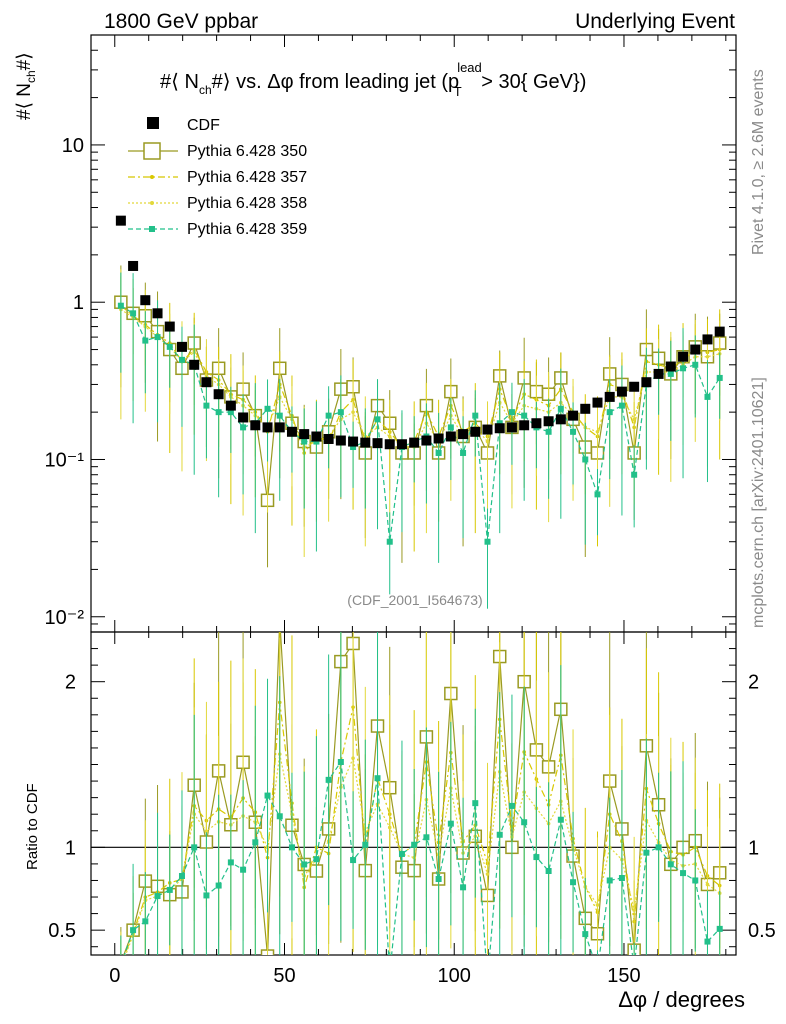  What do you see at coordinates (181, 21) in the screenshot?
I see `header-left: 1800 GeV ppbar` at bounding box center [181, 21].